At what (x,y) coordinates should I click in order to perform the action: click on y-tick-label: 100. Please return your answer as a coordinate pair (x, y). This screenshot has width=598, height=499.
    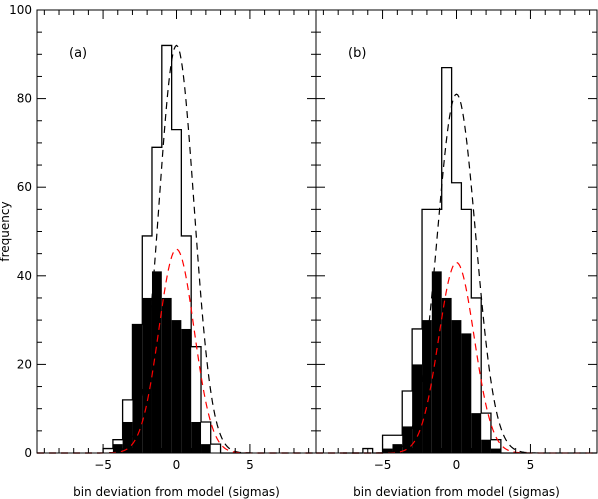
    Looking at the image, I should click on (20, 10).